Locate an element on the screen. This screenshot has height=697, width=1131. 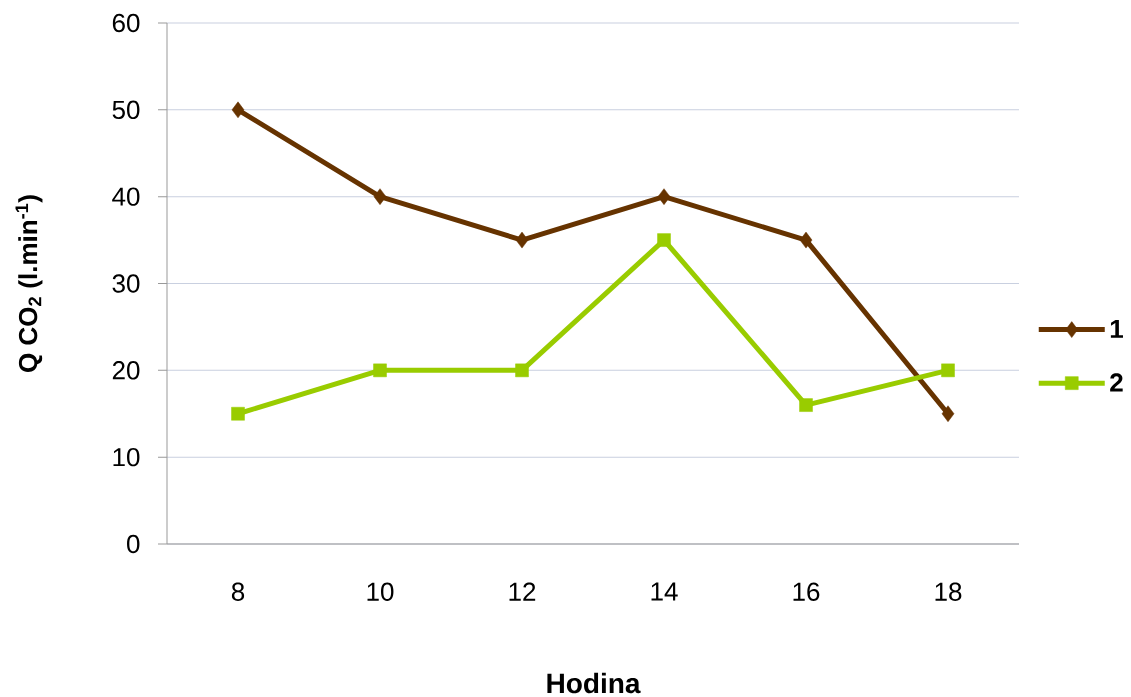
y-tick-label: 40 is located at coordinates (126, 196).